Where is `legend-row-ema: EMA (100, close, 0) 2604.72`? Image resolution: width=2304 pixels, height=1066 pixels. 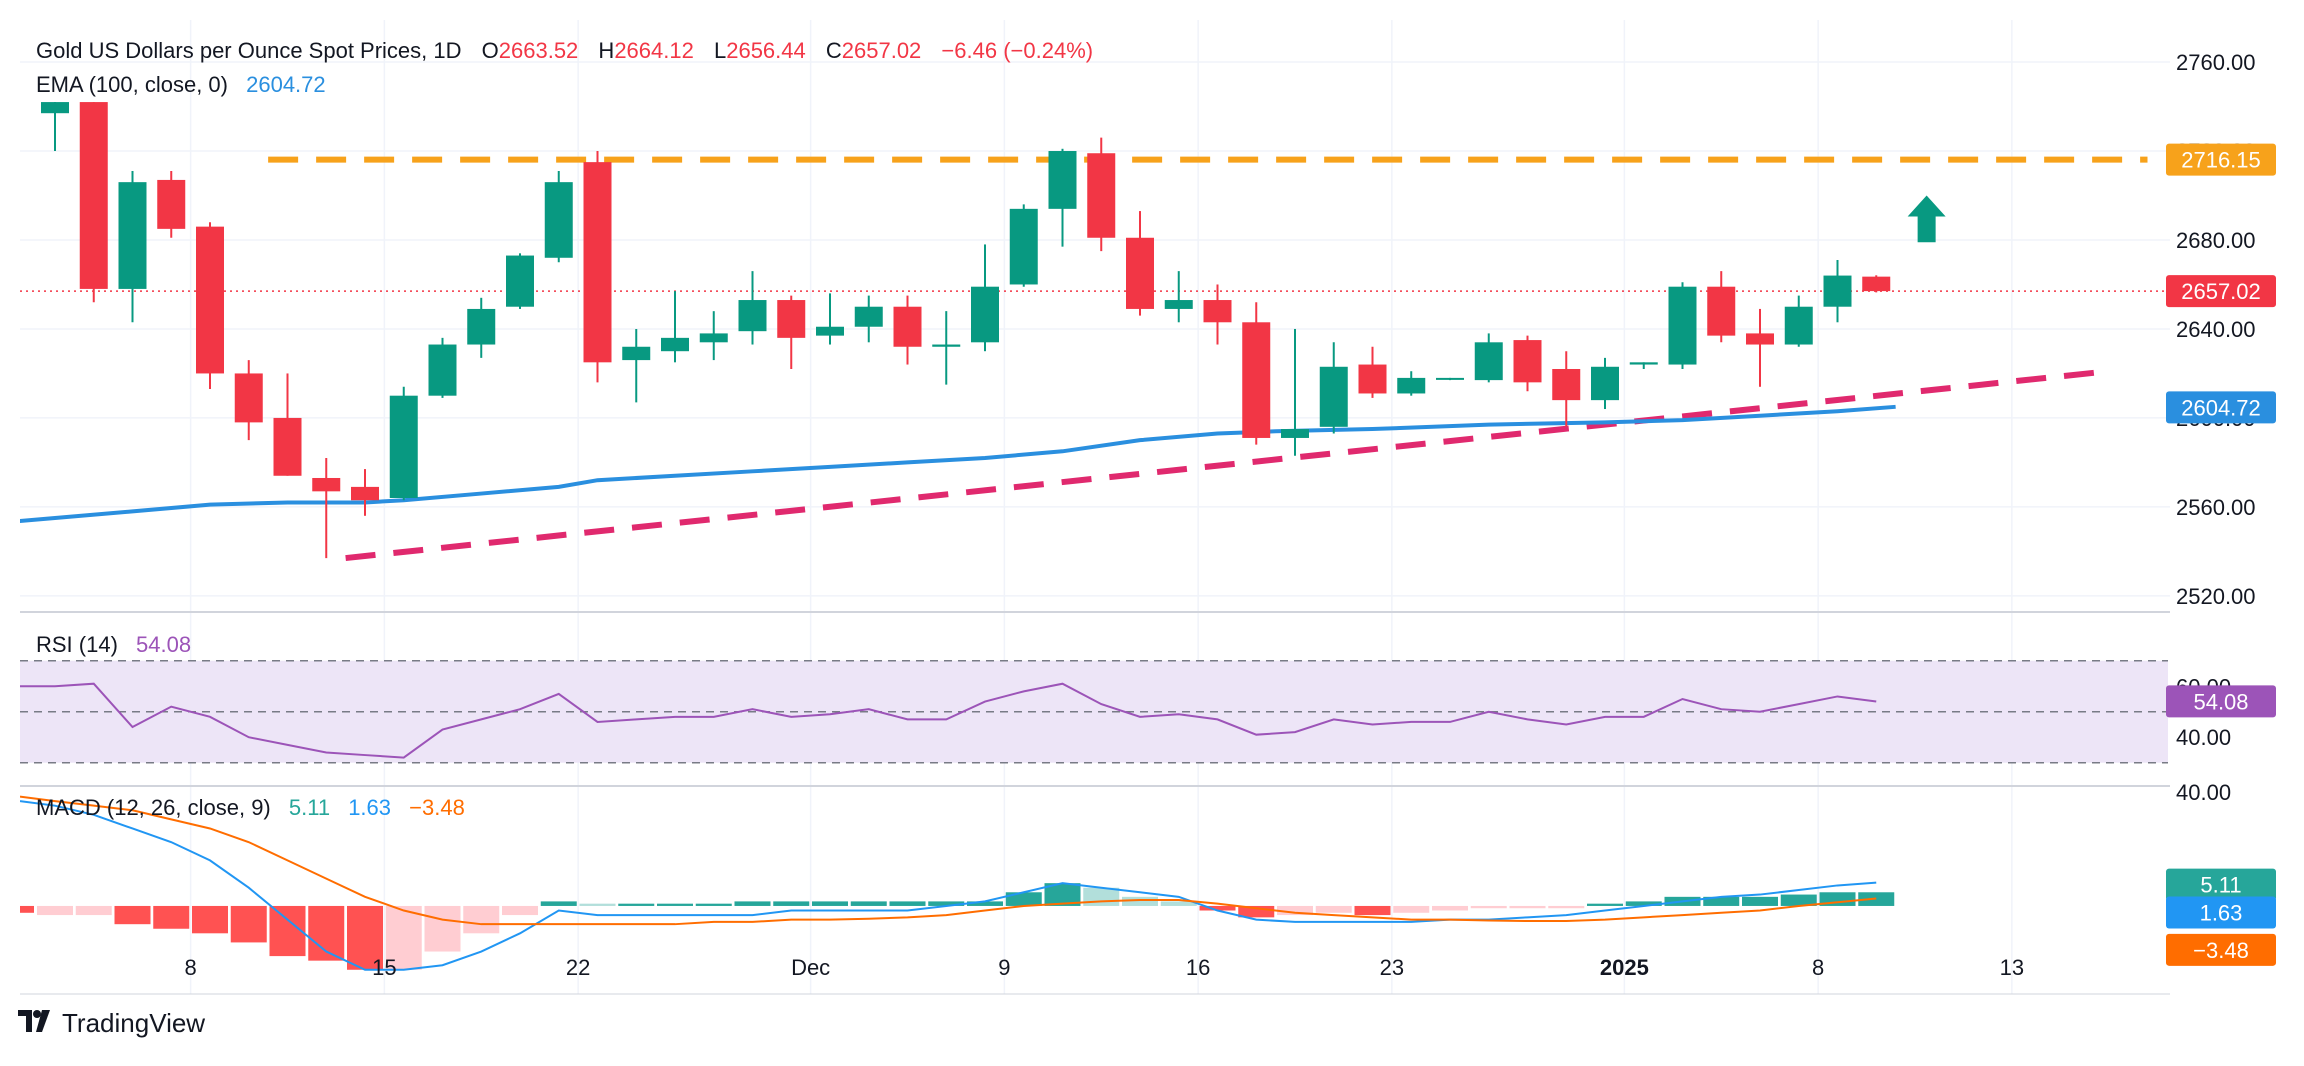 legend-row-ema: EMA (100, close, 0) 2604.72 is located at coordinates (181, 84).